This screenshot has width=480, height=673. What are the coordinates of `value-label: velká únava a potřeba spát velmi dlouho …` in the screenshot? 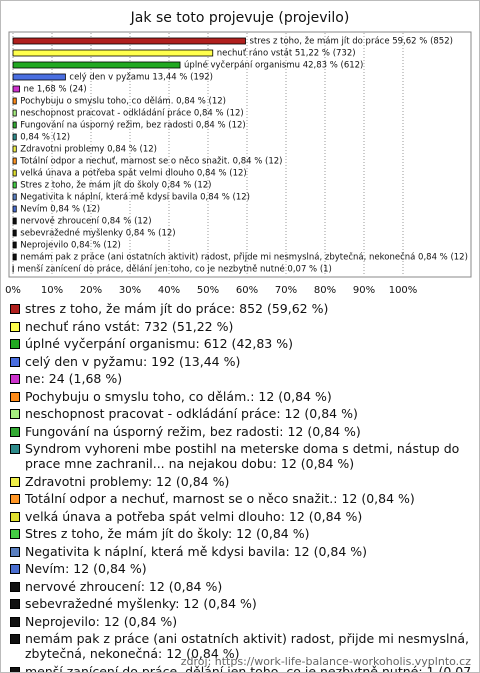 It's located at (133, 174).